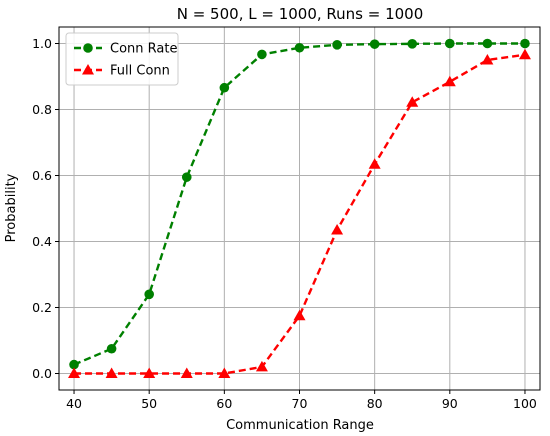 The height and width of the screenshot is (436, 550). I want to click on y-axis-label: Probability, so click(11, 207).